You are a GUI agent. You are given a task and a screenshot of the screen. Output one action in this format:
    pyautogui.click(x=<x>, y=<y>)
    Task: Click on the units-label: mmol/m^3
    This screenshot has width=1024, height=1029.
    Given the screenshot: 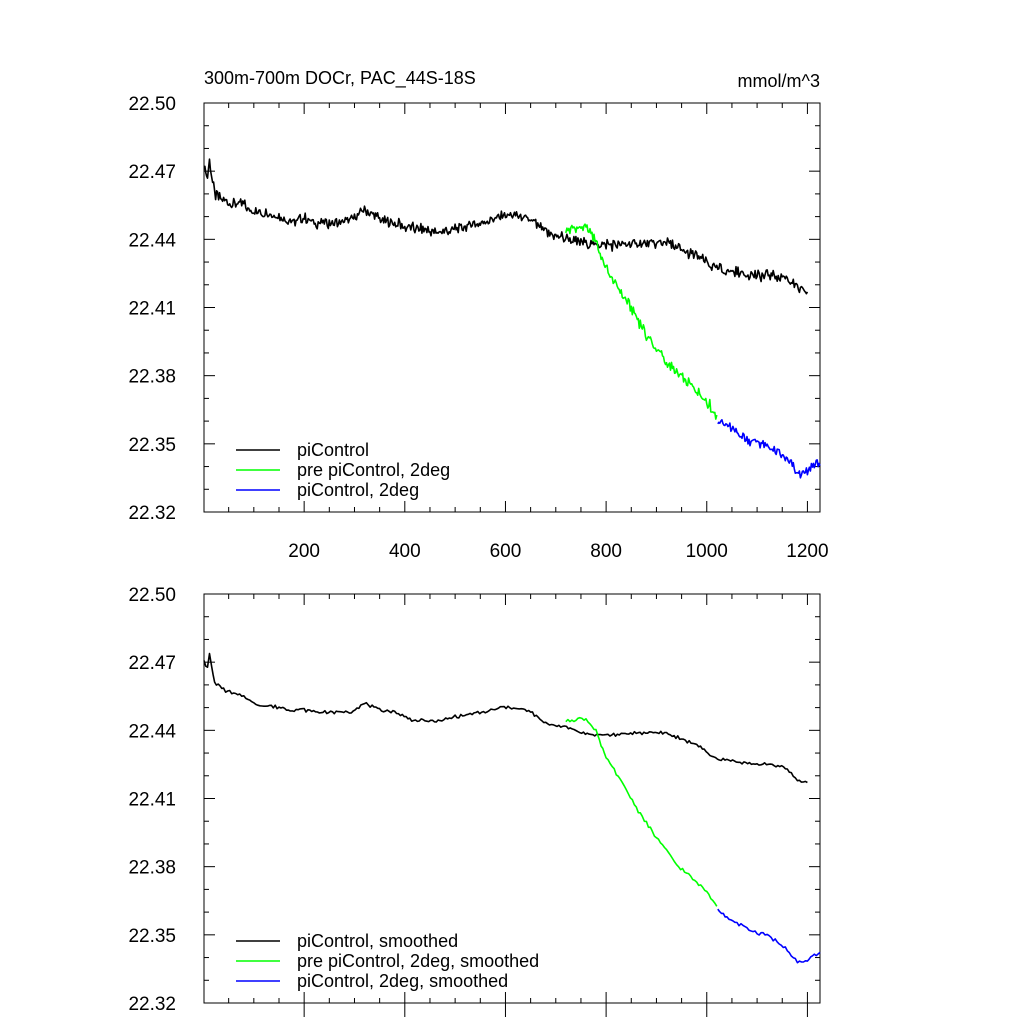 What is the action you would take?
    pyautogui.click(x=779, y=81)
    